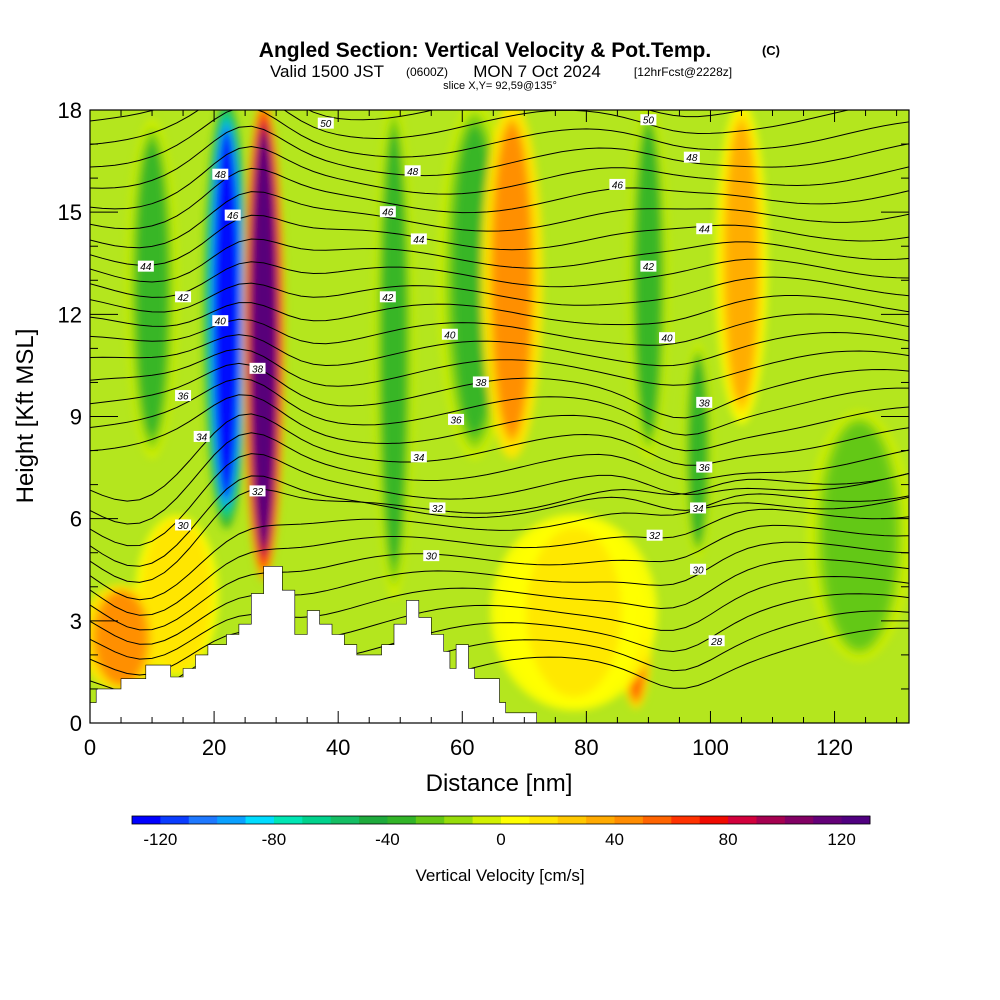  What do you see at coordinates (338, 747) in the screenshot?
I see `x-tick-label: 40` at bounding box center [338, 747].